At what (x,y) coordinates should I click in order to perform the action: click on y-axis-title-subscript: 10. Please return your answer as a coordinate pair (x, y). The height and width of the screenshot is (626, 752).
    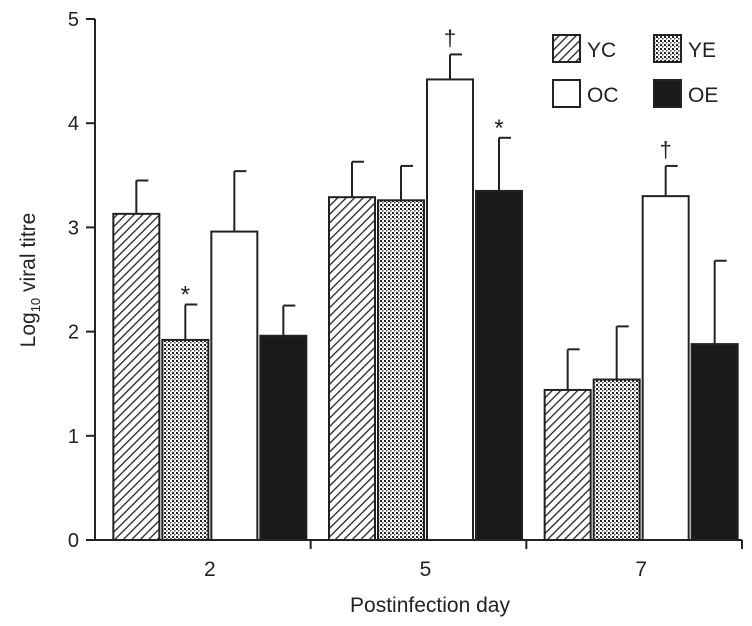
    Looking at the image, I should click on (35, 305).